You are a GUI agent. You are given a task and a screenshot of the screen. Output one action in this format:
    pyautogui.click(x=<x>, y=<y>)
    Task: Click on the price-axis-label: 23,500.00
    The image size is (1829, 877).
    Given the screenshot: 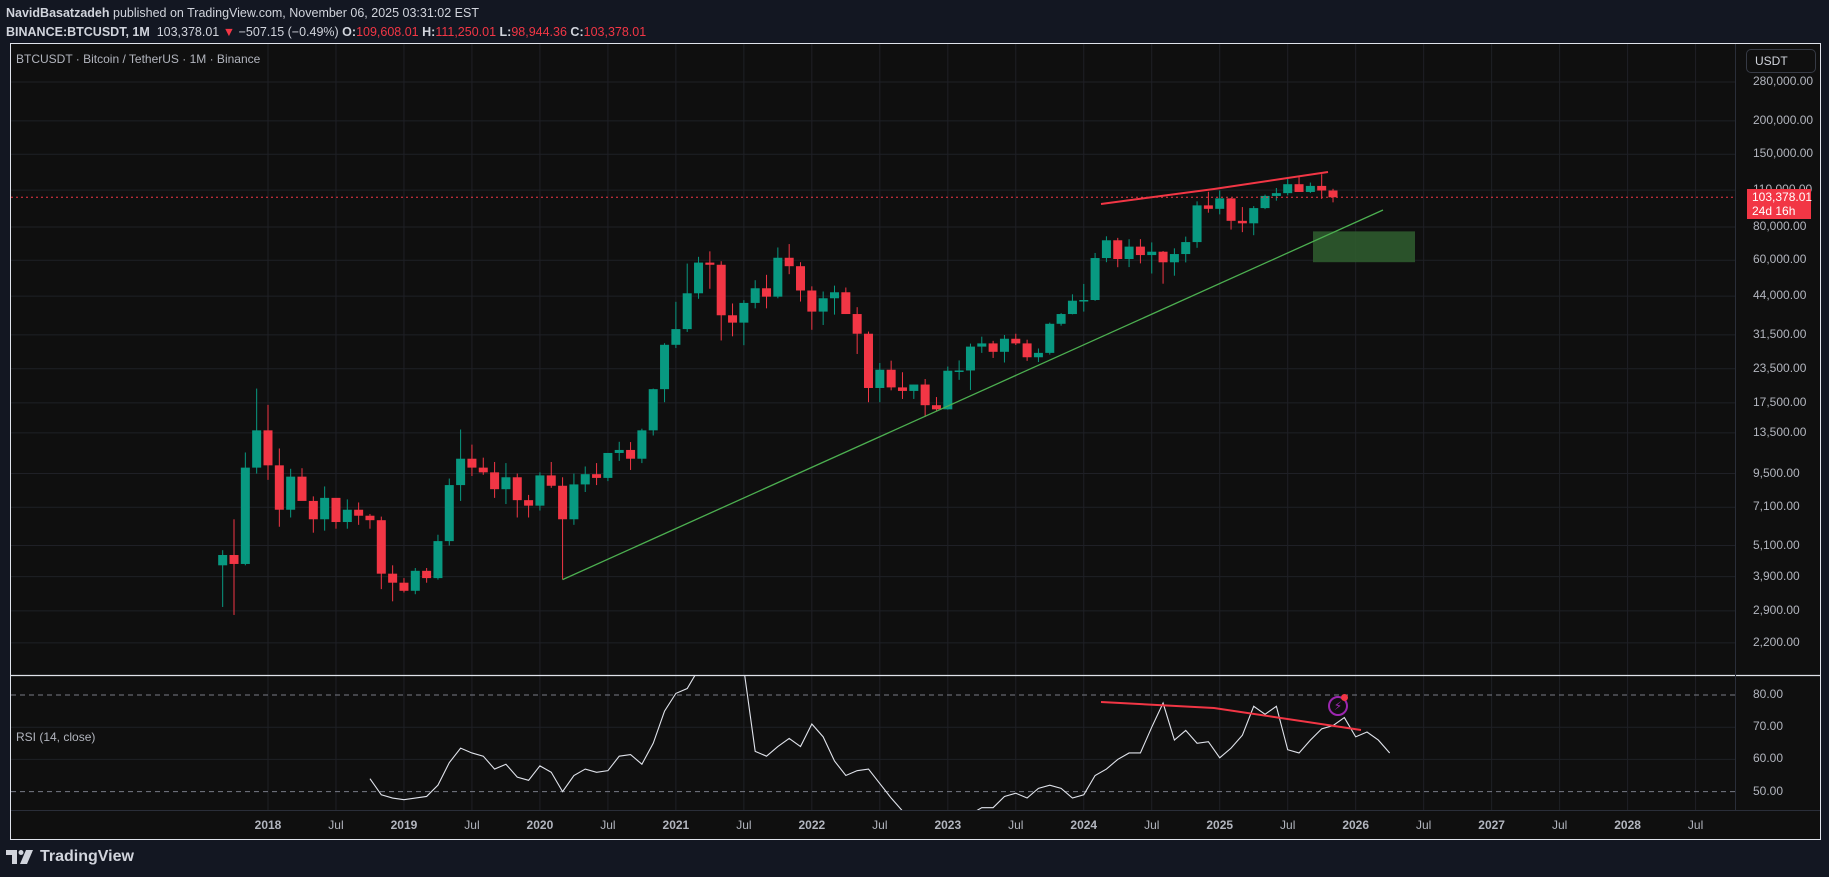 What is the action you would take?
    pyautogui.click(x=1780, y=367)
    